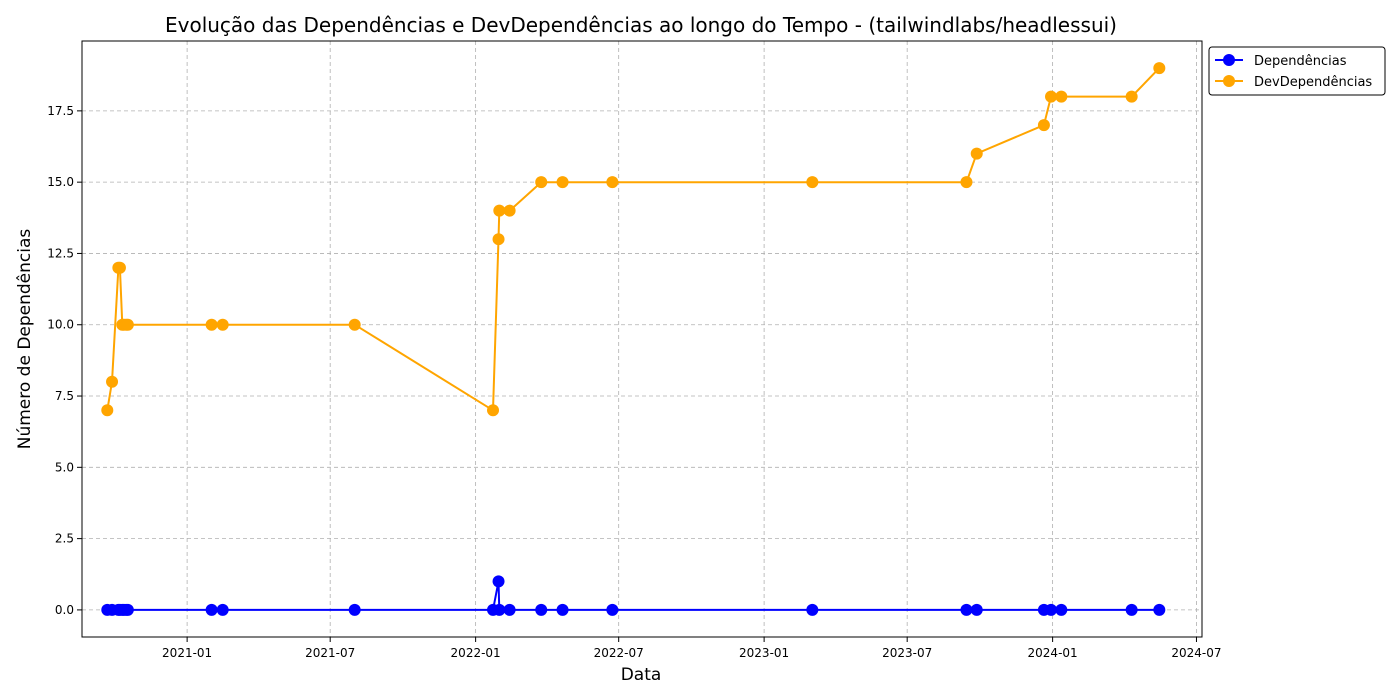  I want to click on y-tick-label: 12.5, so click(60, 253).